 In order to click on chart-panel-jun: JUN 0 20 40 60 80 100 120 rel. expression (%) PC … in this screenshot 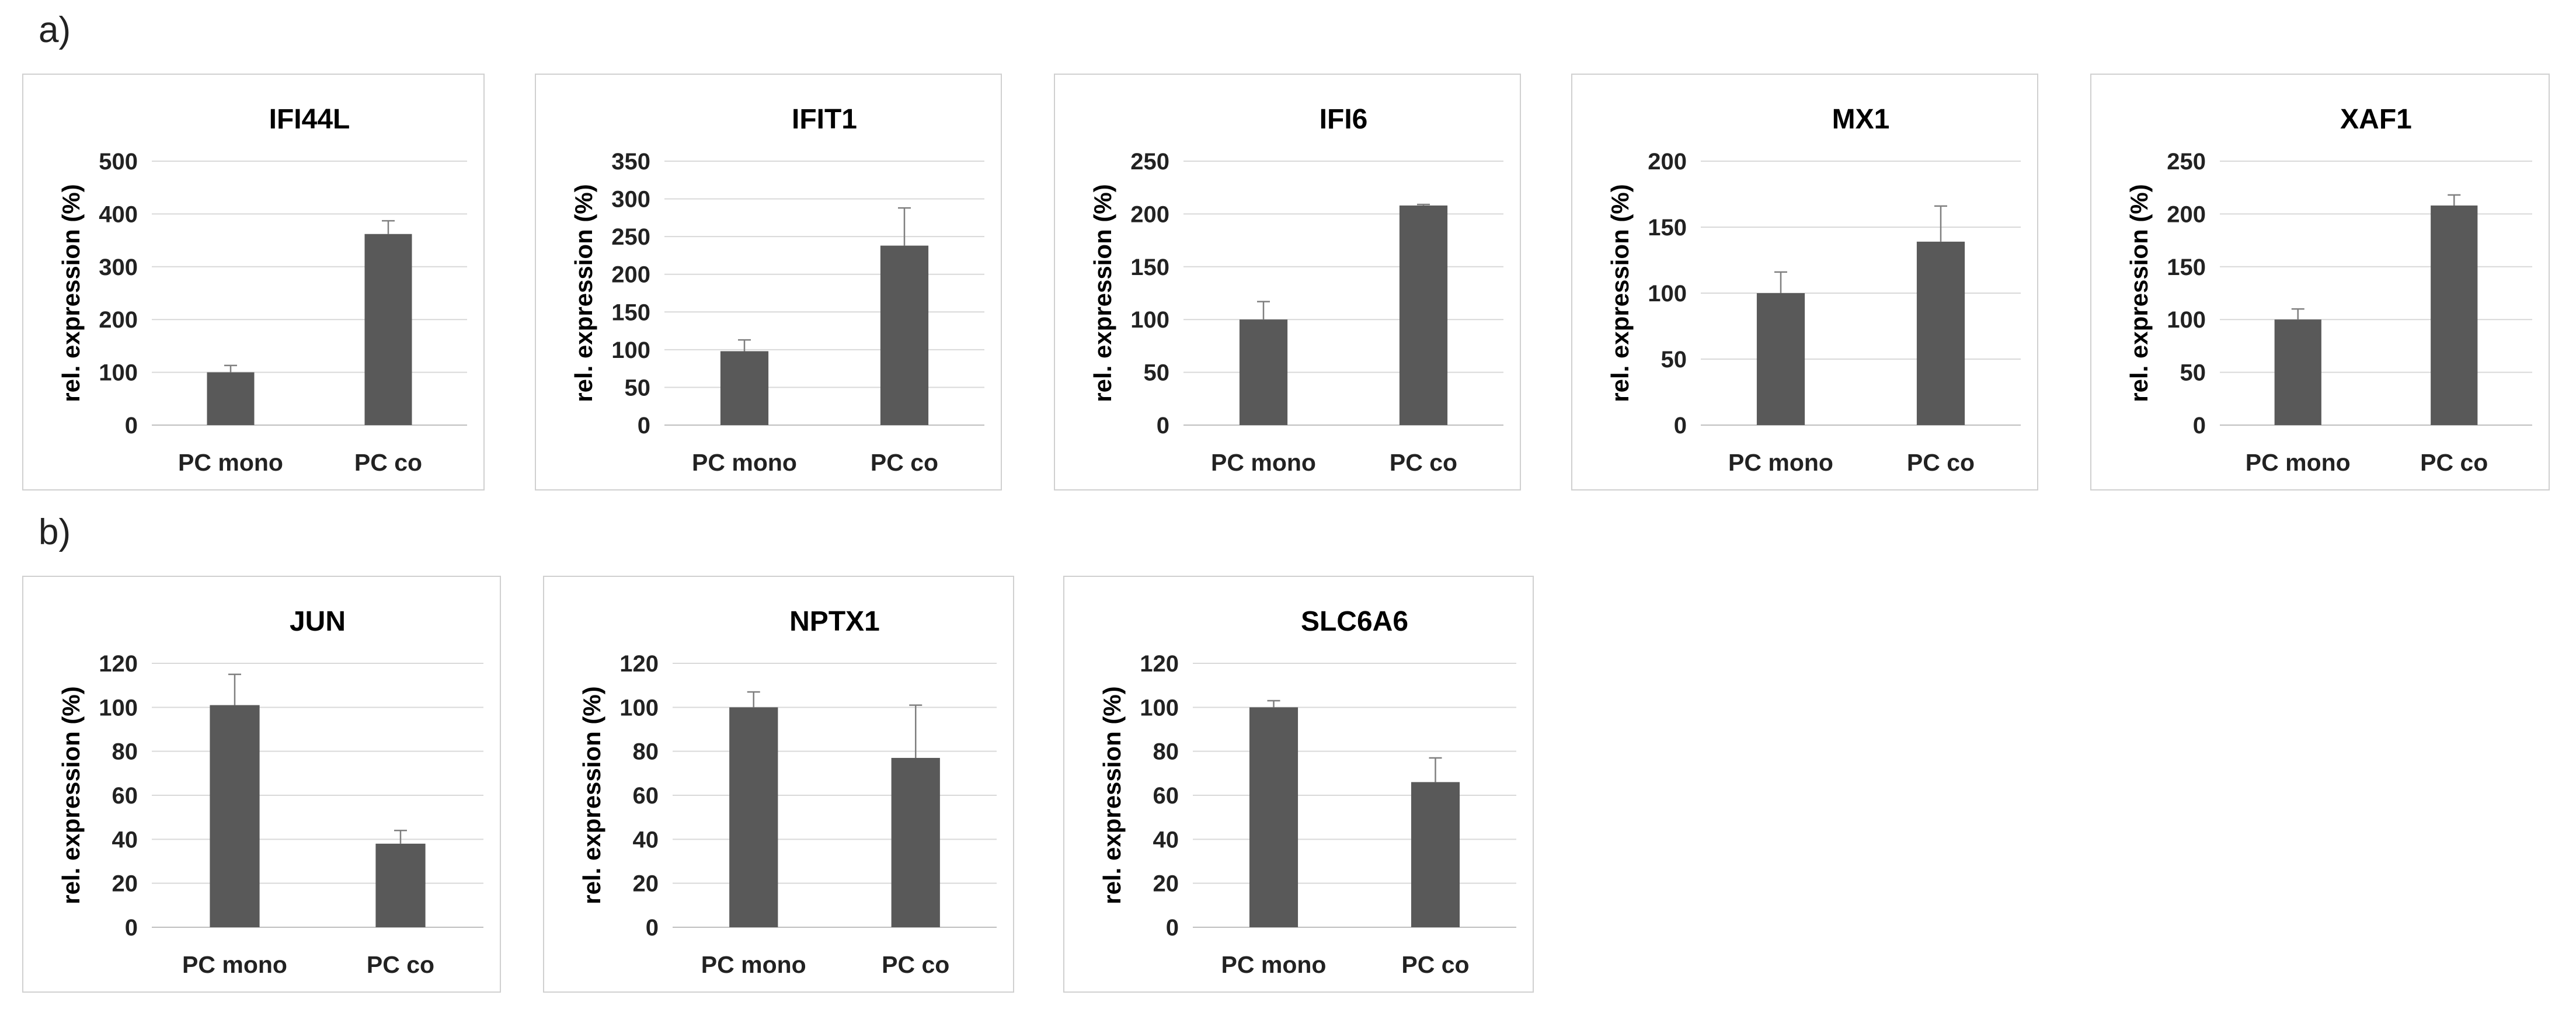, I will do `click(261, 785)`.